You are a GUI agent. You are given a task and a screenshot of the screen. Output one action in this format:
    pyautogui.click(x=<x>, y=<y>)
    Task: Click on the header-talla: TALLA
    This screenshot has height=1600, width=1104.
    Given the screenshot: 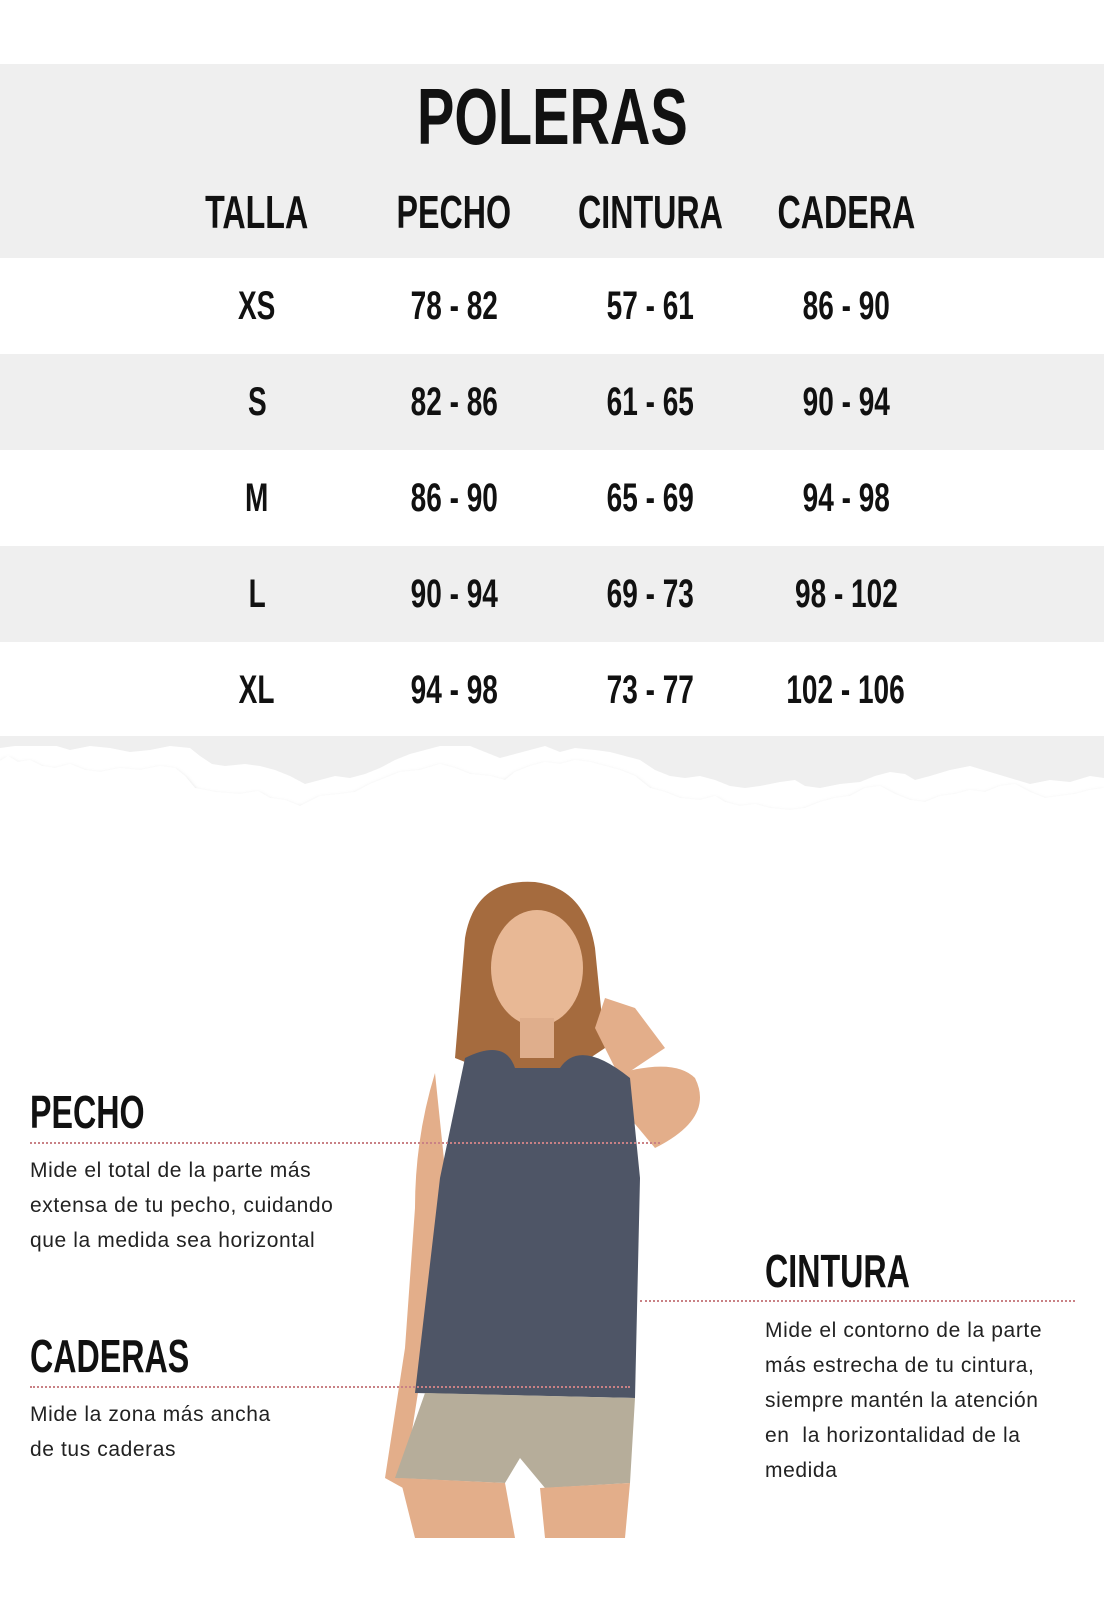 What is the action you would take?
    pyautogui.click(x=257, y=212)
    